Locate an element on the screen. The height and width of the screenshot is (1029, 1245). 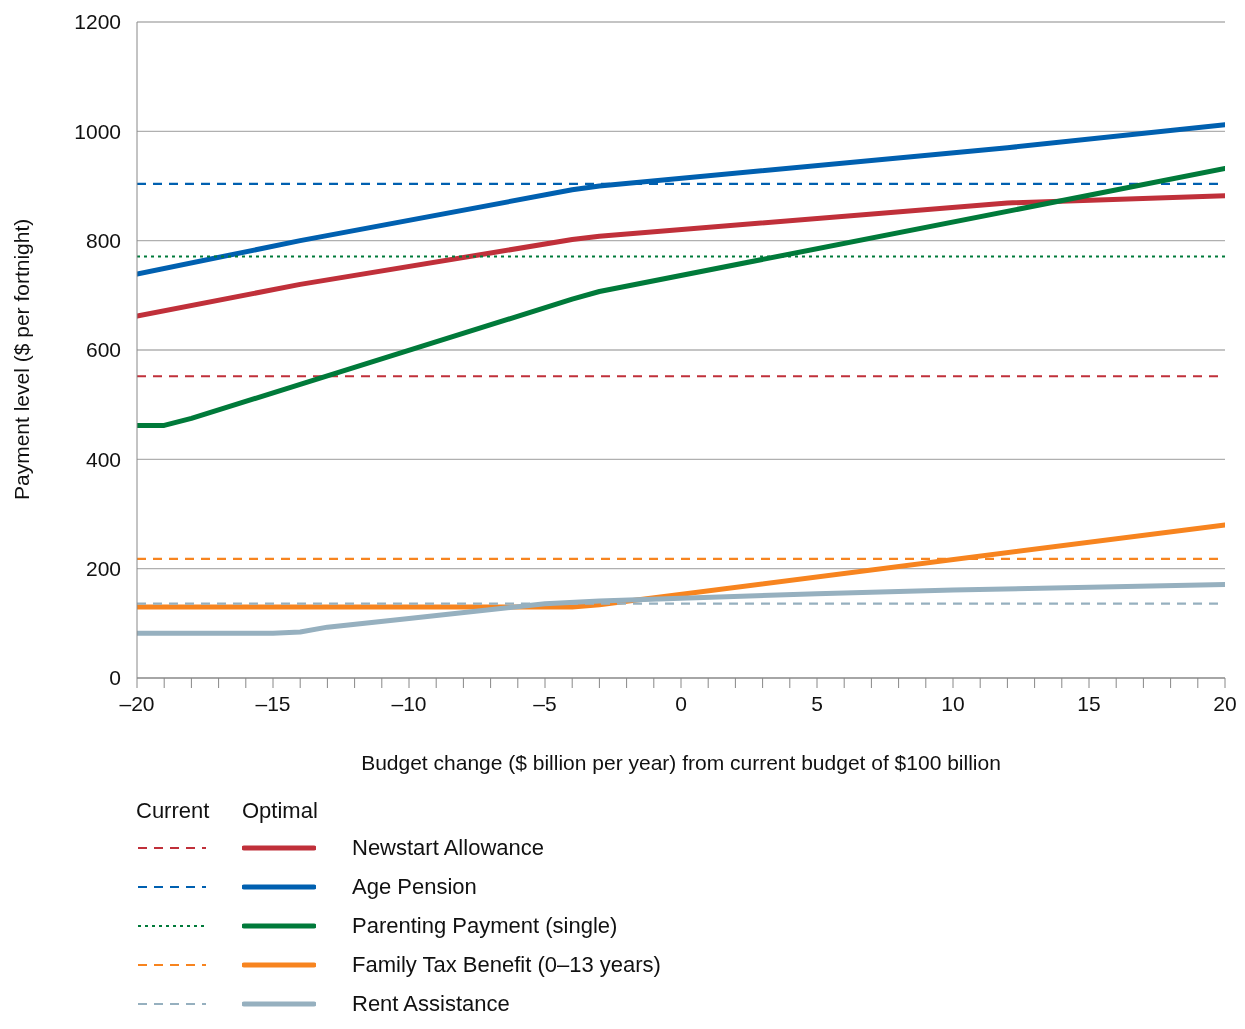
y-tick-label: 600 is located at coordinates (103, 350).